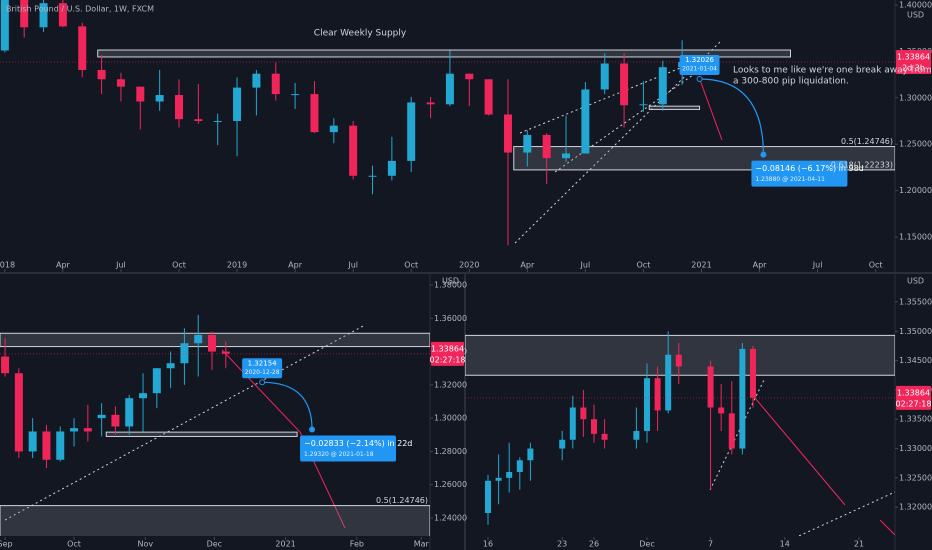 This screenshot has height=550, width=932. I want to click on measure-curve, so click(287, 405).